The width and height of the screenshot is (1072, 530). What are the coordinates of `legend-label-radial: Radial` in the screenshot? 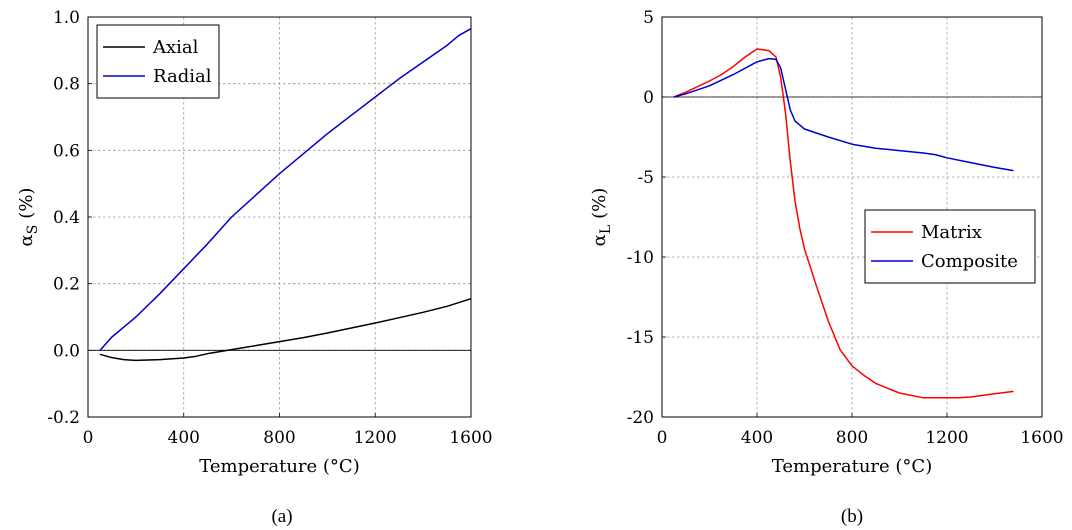 It's located at (182, 76).